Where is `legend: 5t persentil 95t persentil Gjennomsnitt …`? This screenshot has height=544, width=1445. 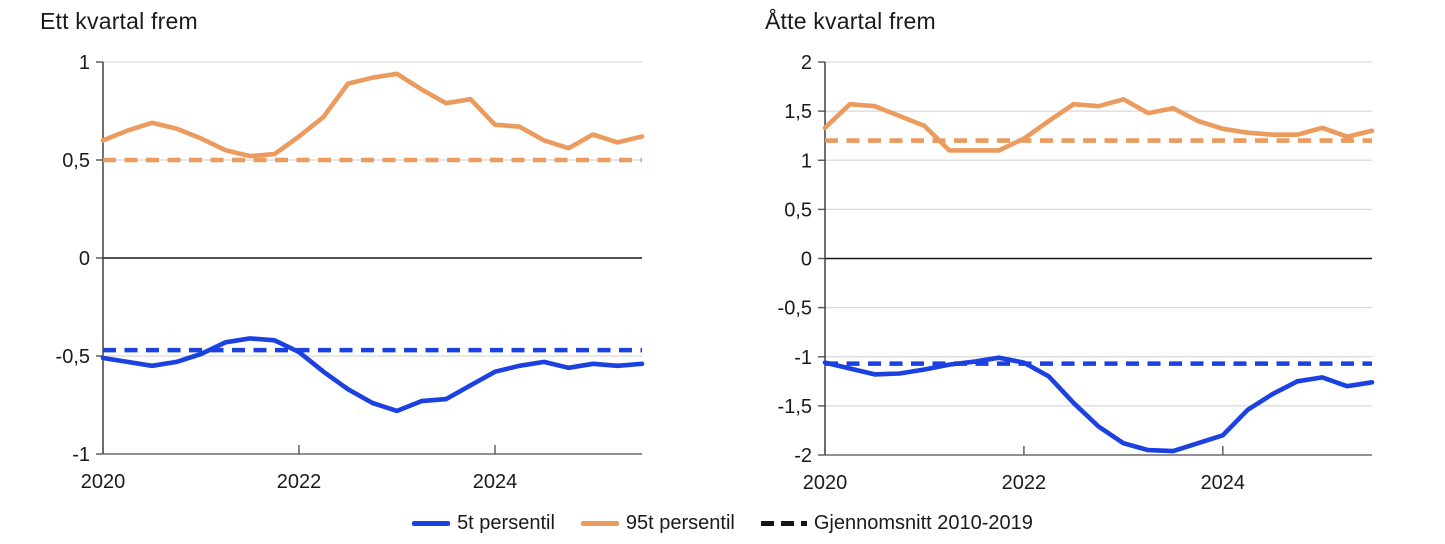
legend: 5t persentil 95t persentil Gjennomsnitt … is located at coordinates (722, 523).